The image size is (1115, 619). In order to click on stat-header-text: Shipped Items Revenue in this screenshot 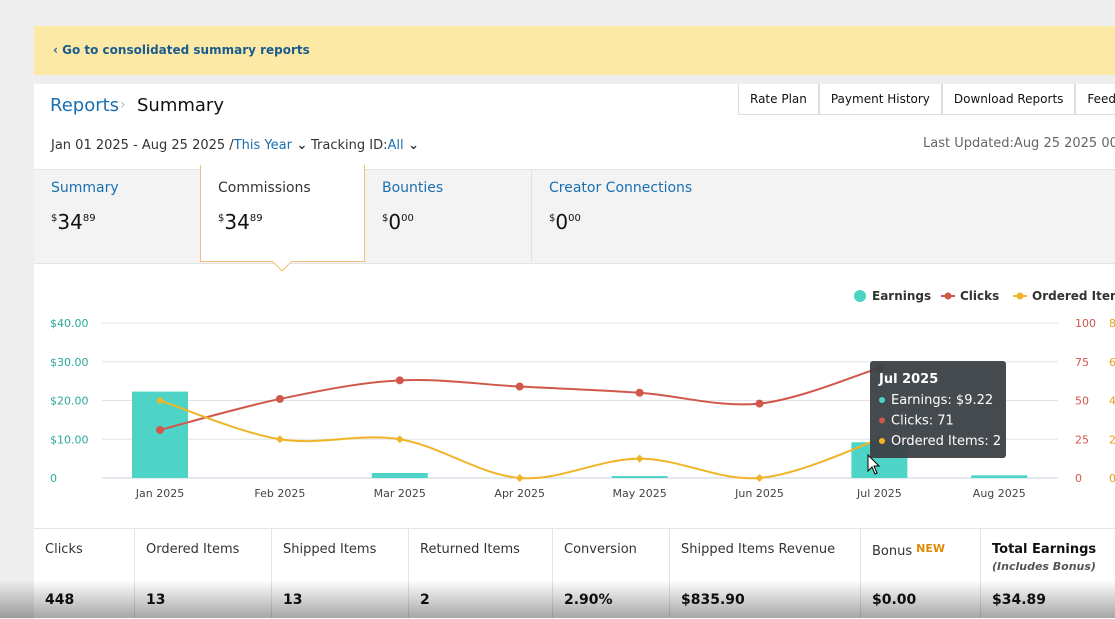, I will do `click(758, 549)`.